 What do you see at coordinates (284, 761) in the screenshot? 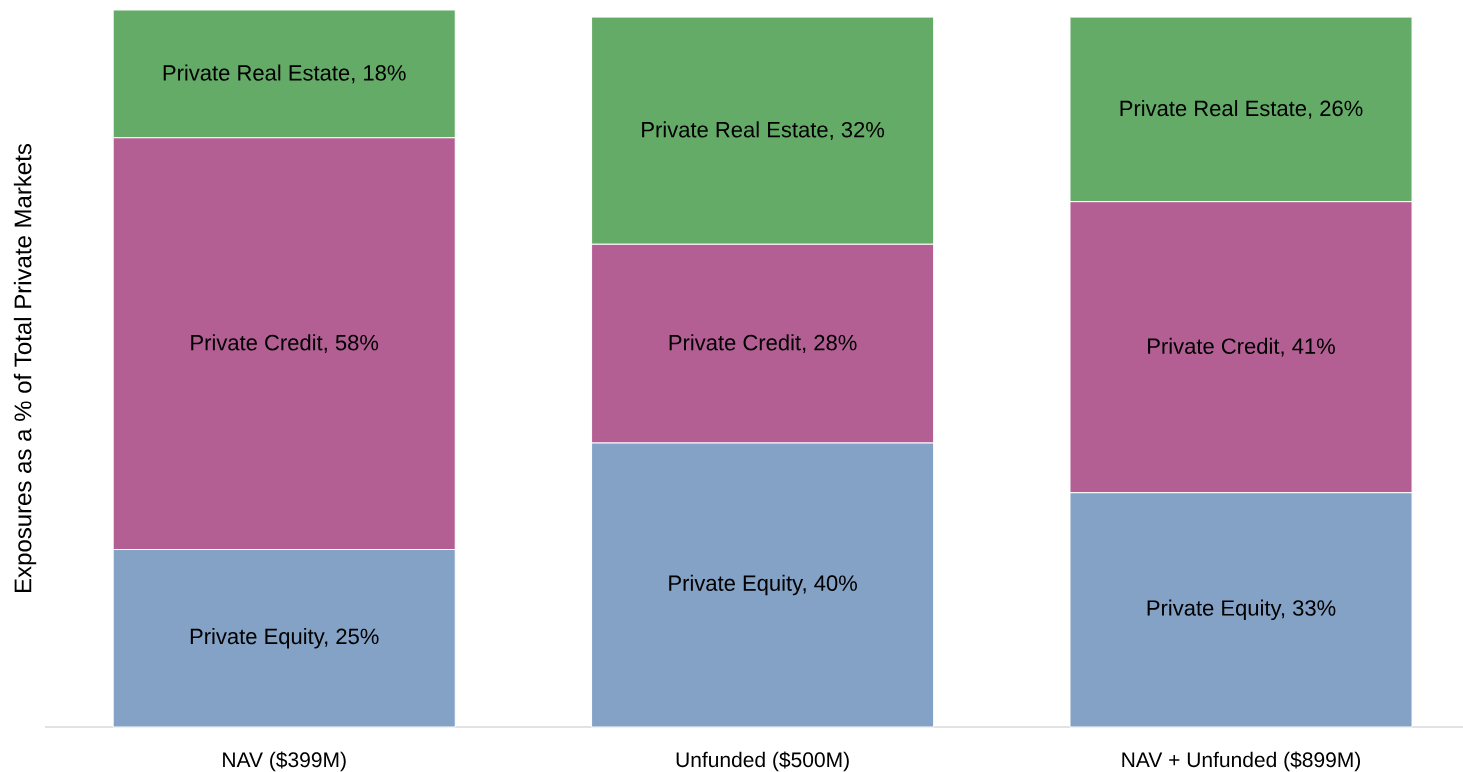
I see `x-tick-label: NAV ($399M)` at bounding box center [284, 761].